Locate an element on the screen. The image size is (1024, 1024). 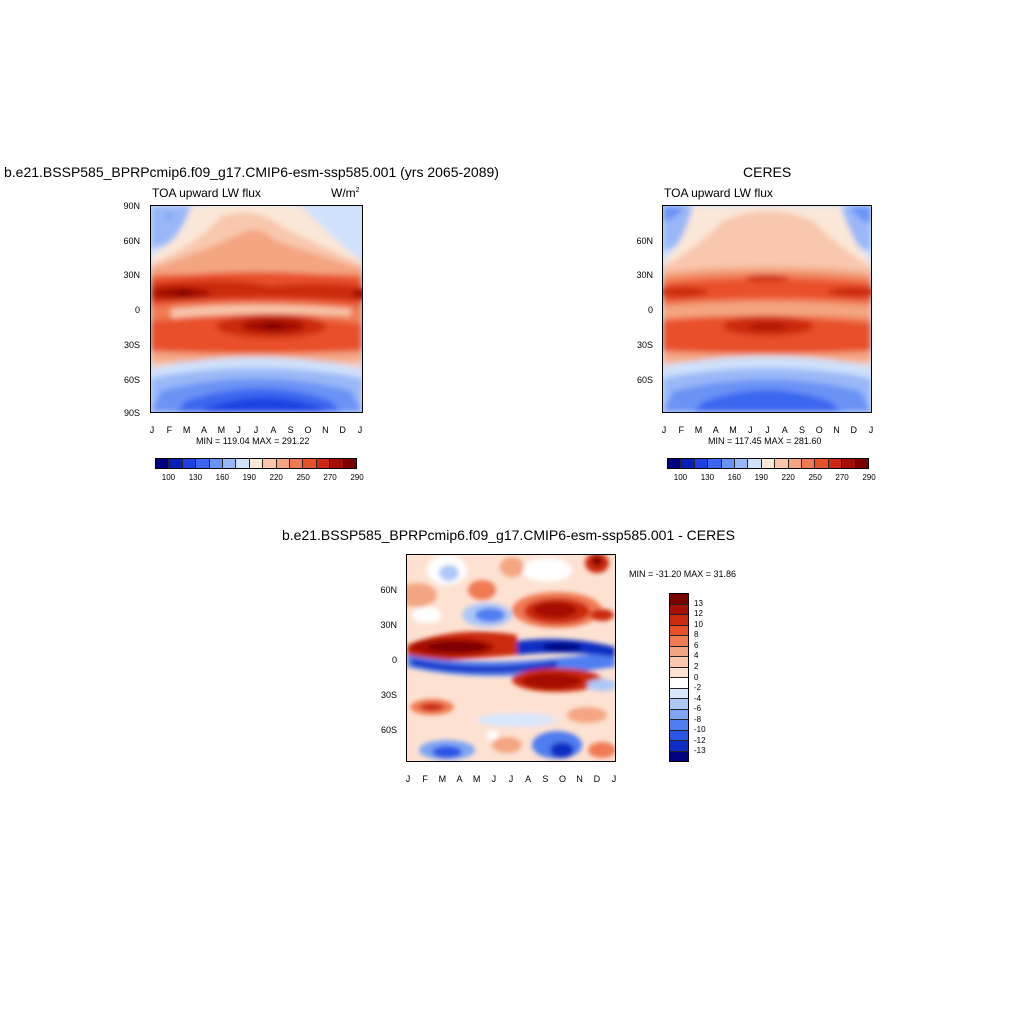
right-colorbar is located at coordinates (768, 463).